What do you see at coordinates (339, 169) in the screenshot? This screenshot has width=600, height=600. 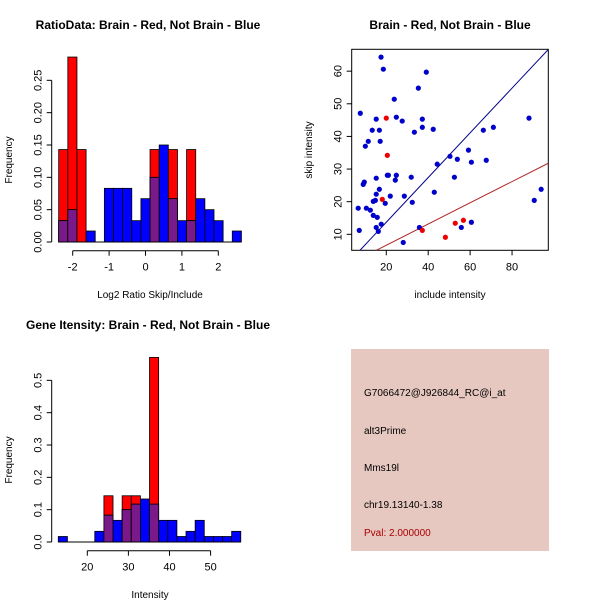 I see `y-tick-label: 30` at bounding box center [339, 169].